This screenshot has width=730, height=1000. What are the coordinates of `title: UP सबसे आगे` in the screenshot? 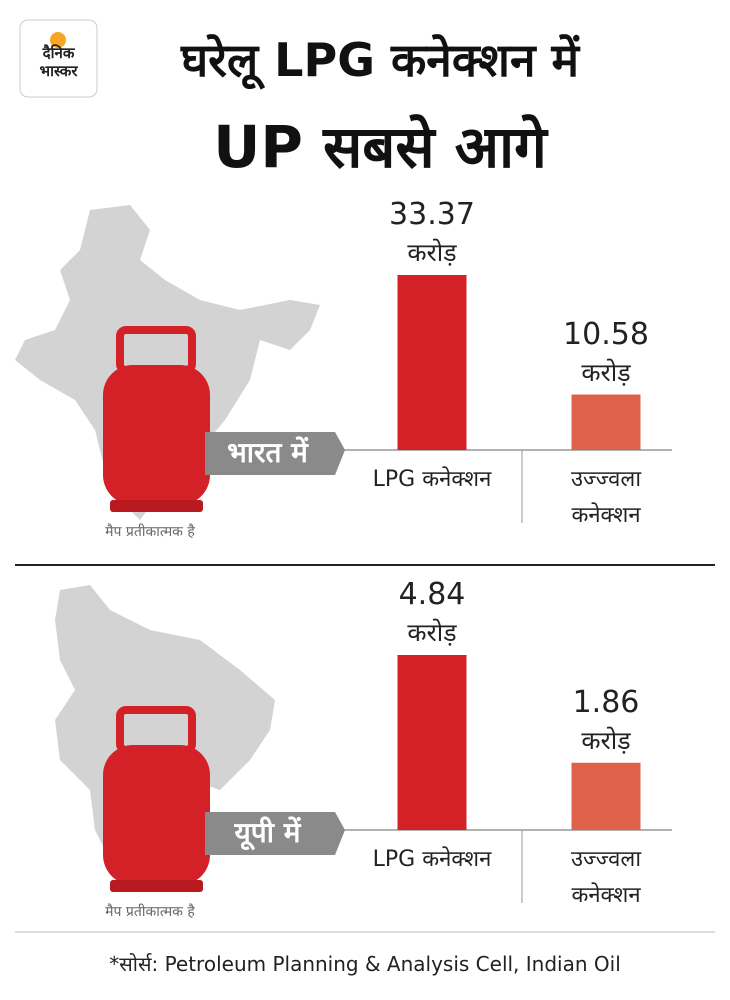 It's located at (380, 147).